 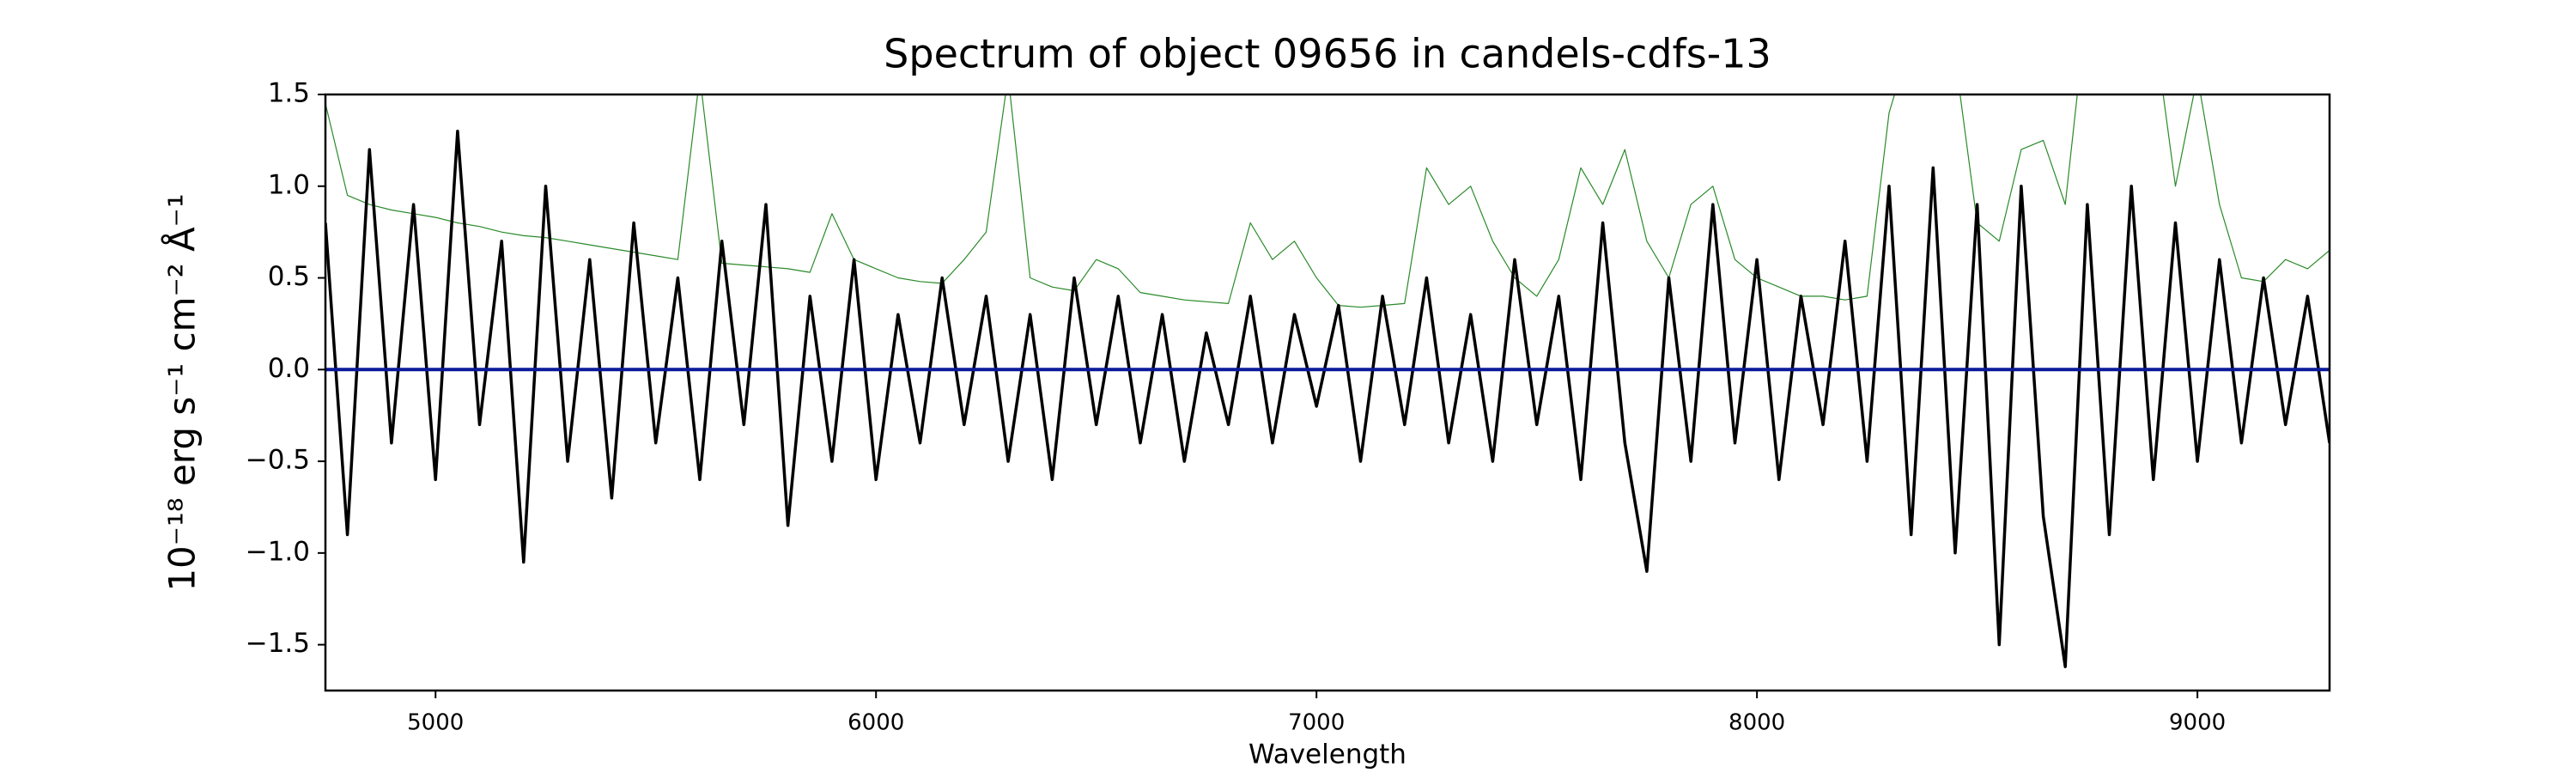 What do you see at coordinates (2197, 723) in the screenshot?
I see `x-tick-label: 9000` at bounding box center [2197, 723].